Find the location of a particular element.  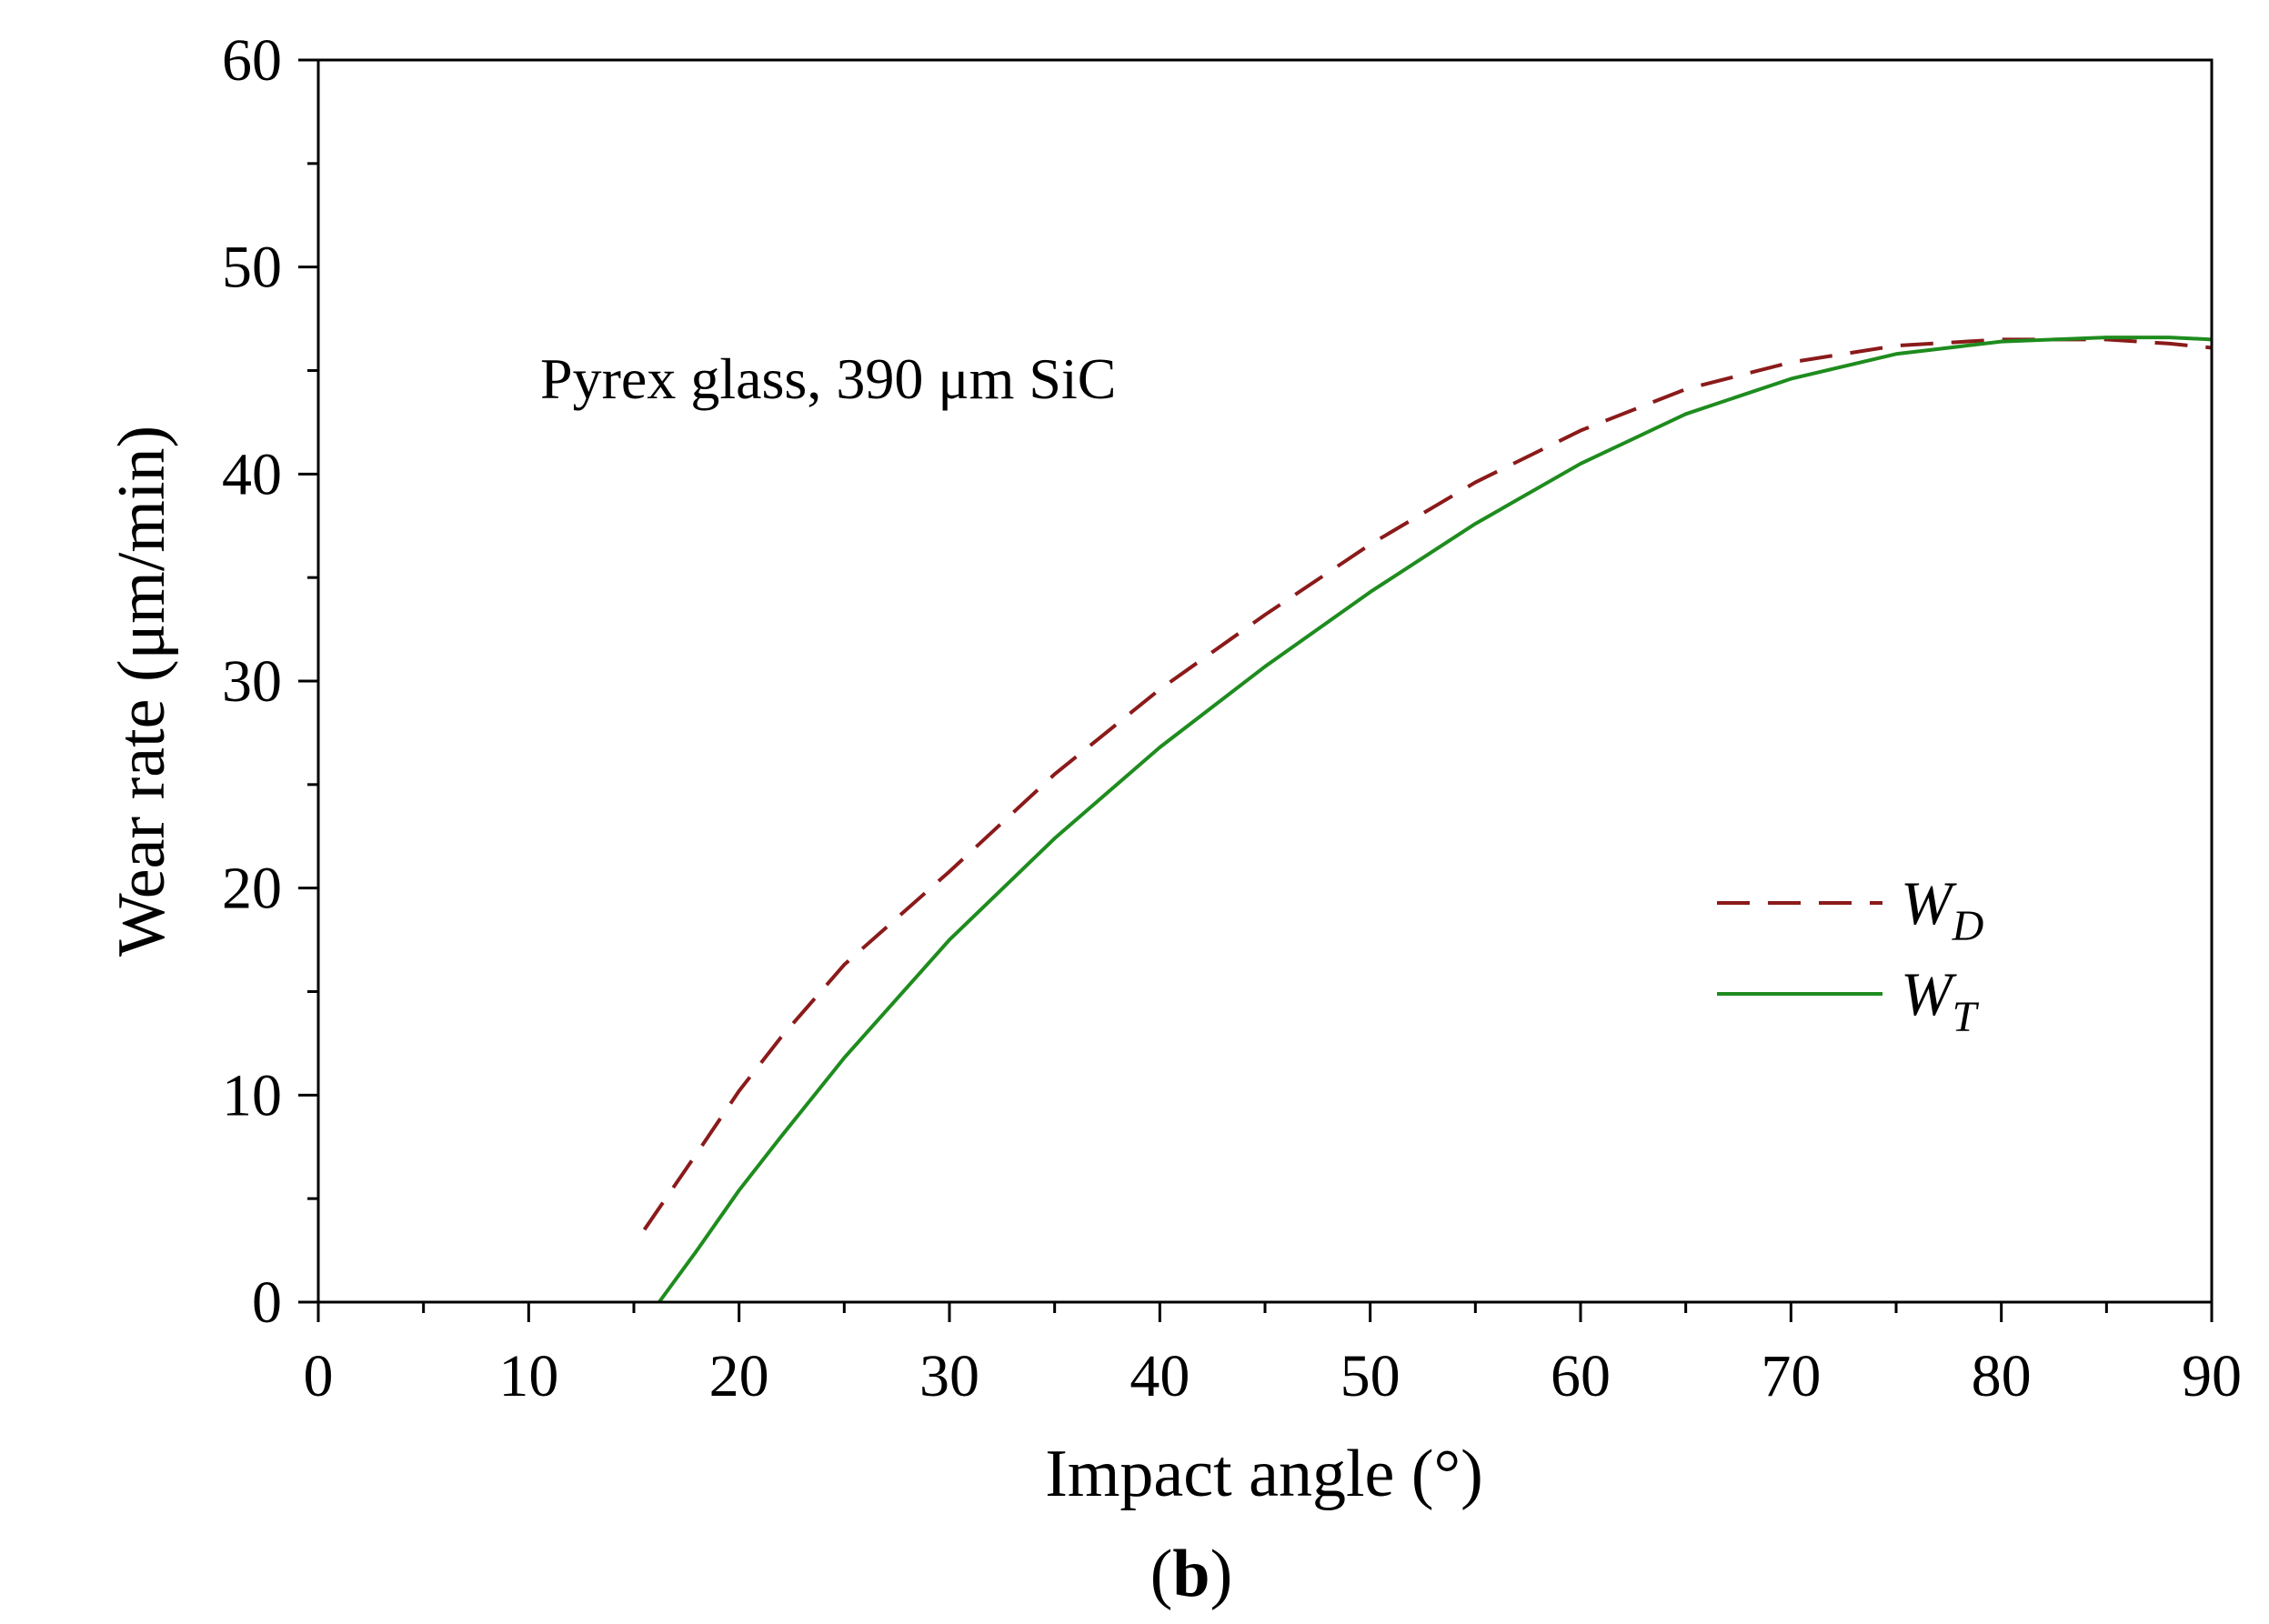

y-axis-label: Wear rate (μm/min) is located at coordinates (142, 691).